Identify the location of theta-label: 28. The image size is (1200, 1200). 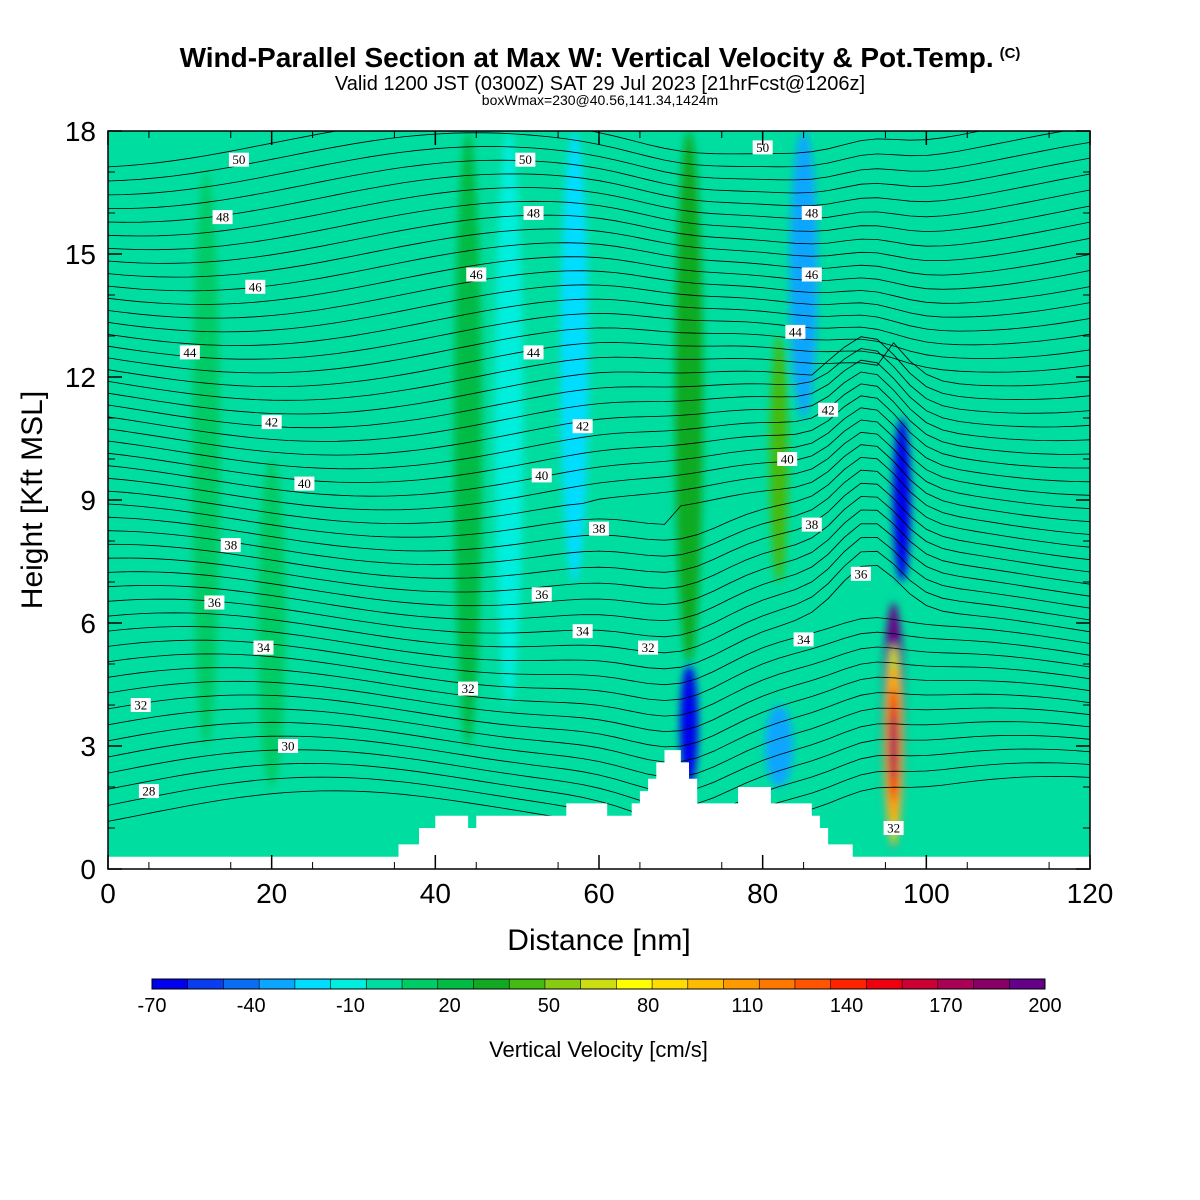
(148, 791).